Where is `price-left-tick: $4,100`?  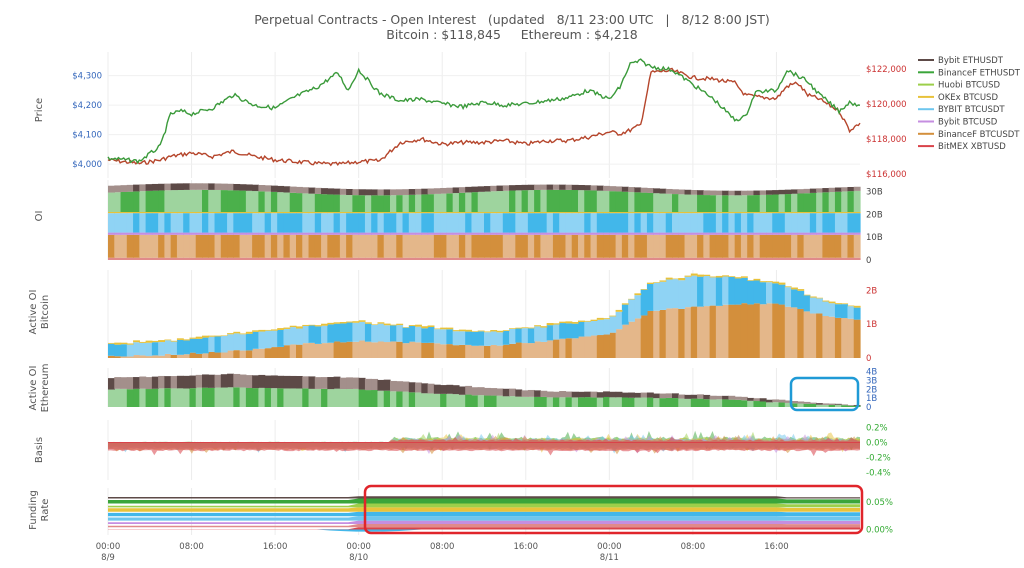 price-left-tick: $4,100 is located at coordinates (87, 136).